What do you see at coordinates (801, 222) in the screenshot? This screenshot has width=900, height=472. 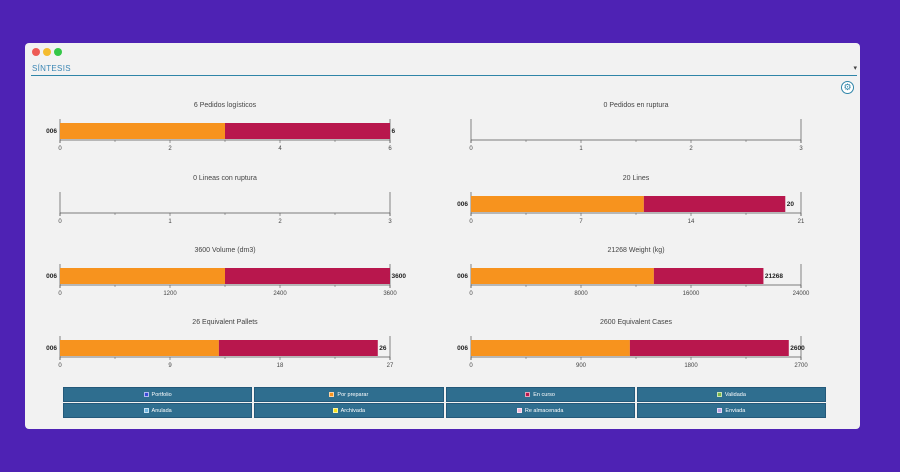 I see `x-tick-label: 21` at bounding box center [801, 222].